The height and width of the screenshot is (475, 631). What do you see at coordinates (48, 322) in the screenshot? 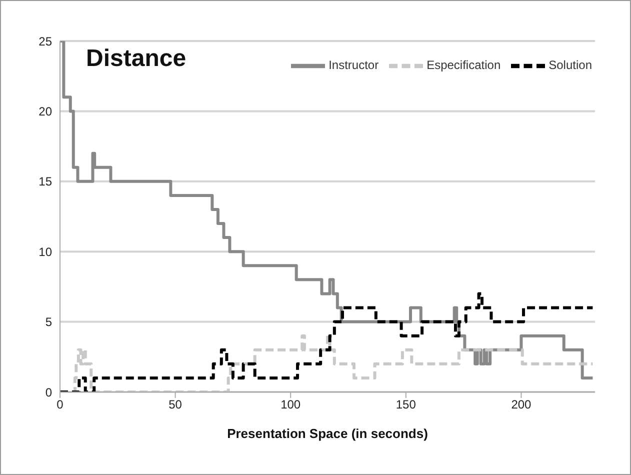
I see `y-tick-label: 5` at bounding box center [48, 322].